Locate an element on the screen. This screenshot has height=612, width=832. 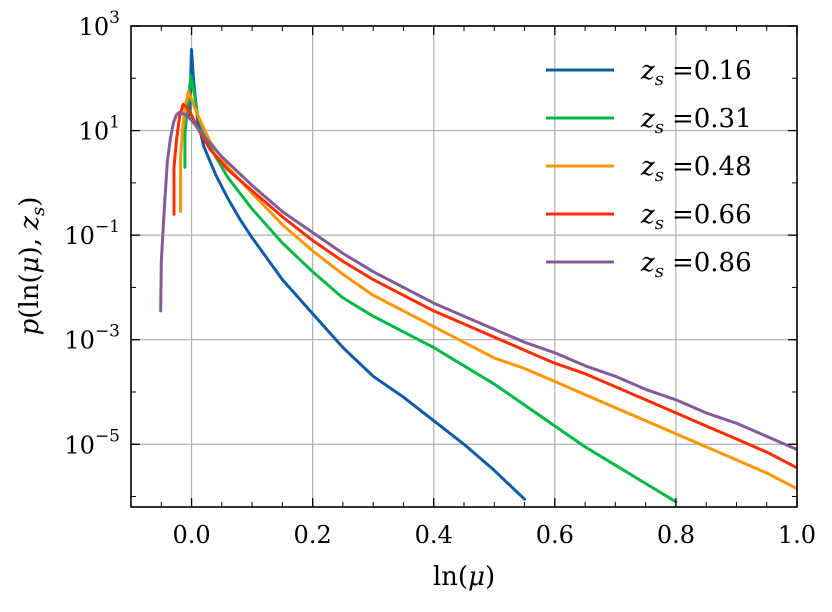
legend-label: zs =0.86 is located at coordinates (696, 265).